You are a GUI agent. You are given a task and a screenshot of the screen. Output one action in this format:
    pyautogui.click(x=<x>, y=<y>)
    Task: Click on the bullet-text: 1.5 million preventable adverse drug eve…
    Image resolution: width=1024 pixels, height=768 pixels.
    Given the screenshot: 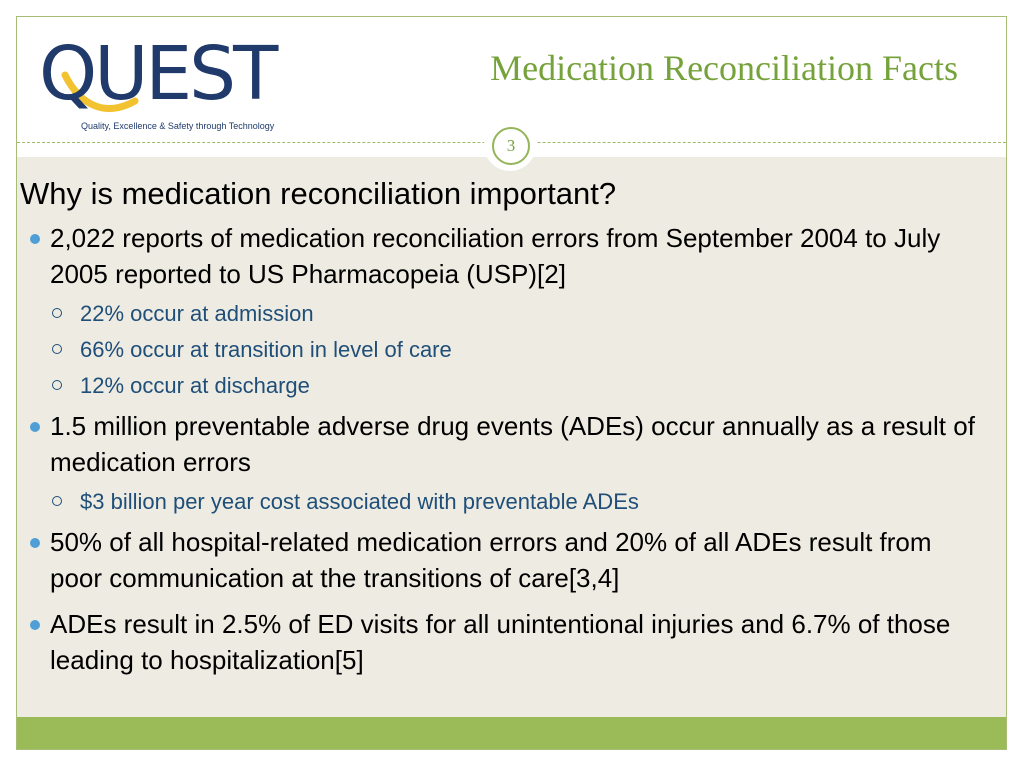 What is the action you would take?
    pyautogui.click(x=512, y=444)
    